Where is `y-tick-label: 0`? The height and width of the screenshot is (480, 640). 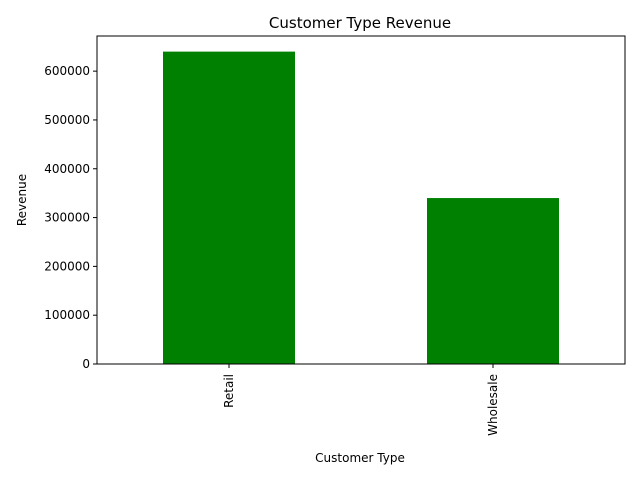 y-tick-label: 0 is located at coordinates (86, 364).